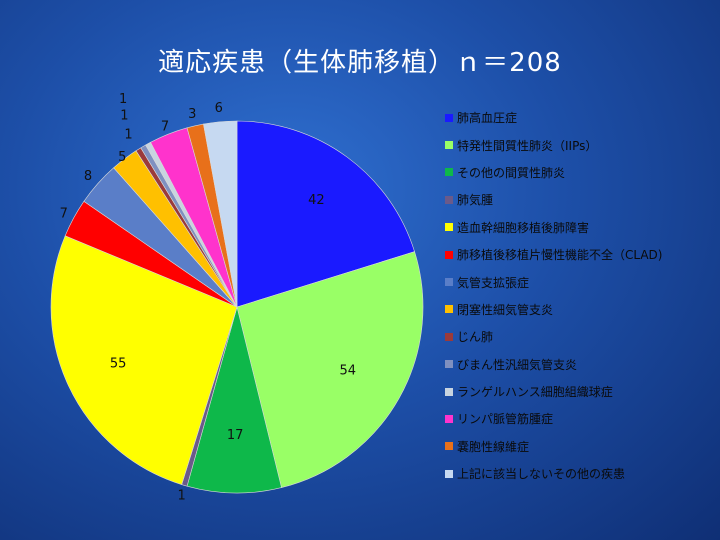  I want to click on legend-label: 造血幹細胞移植後肺障害, so click(523, 227).